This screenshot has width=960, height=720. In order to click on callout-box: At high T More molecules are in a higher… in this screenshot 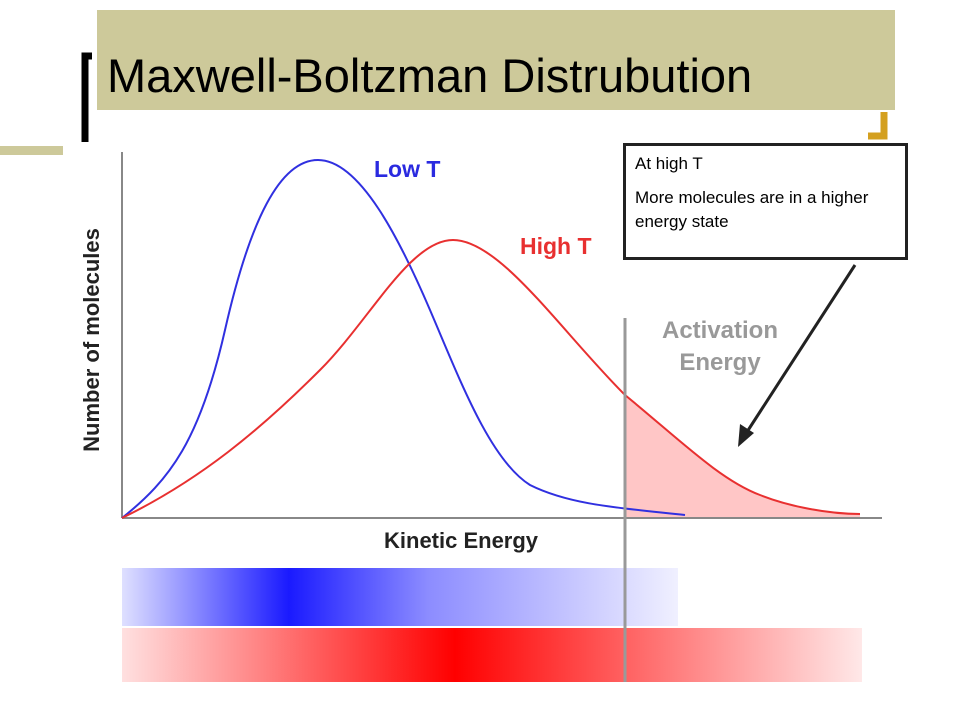, I will do `click(765, 201)`.